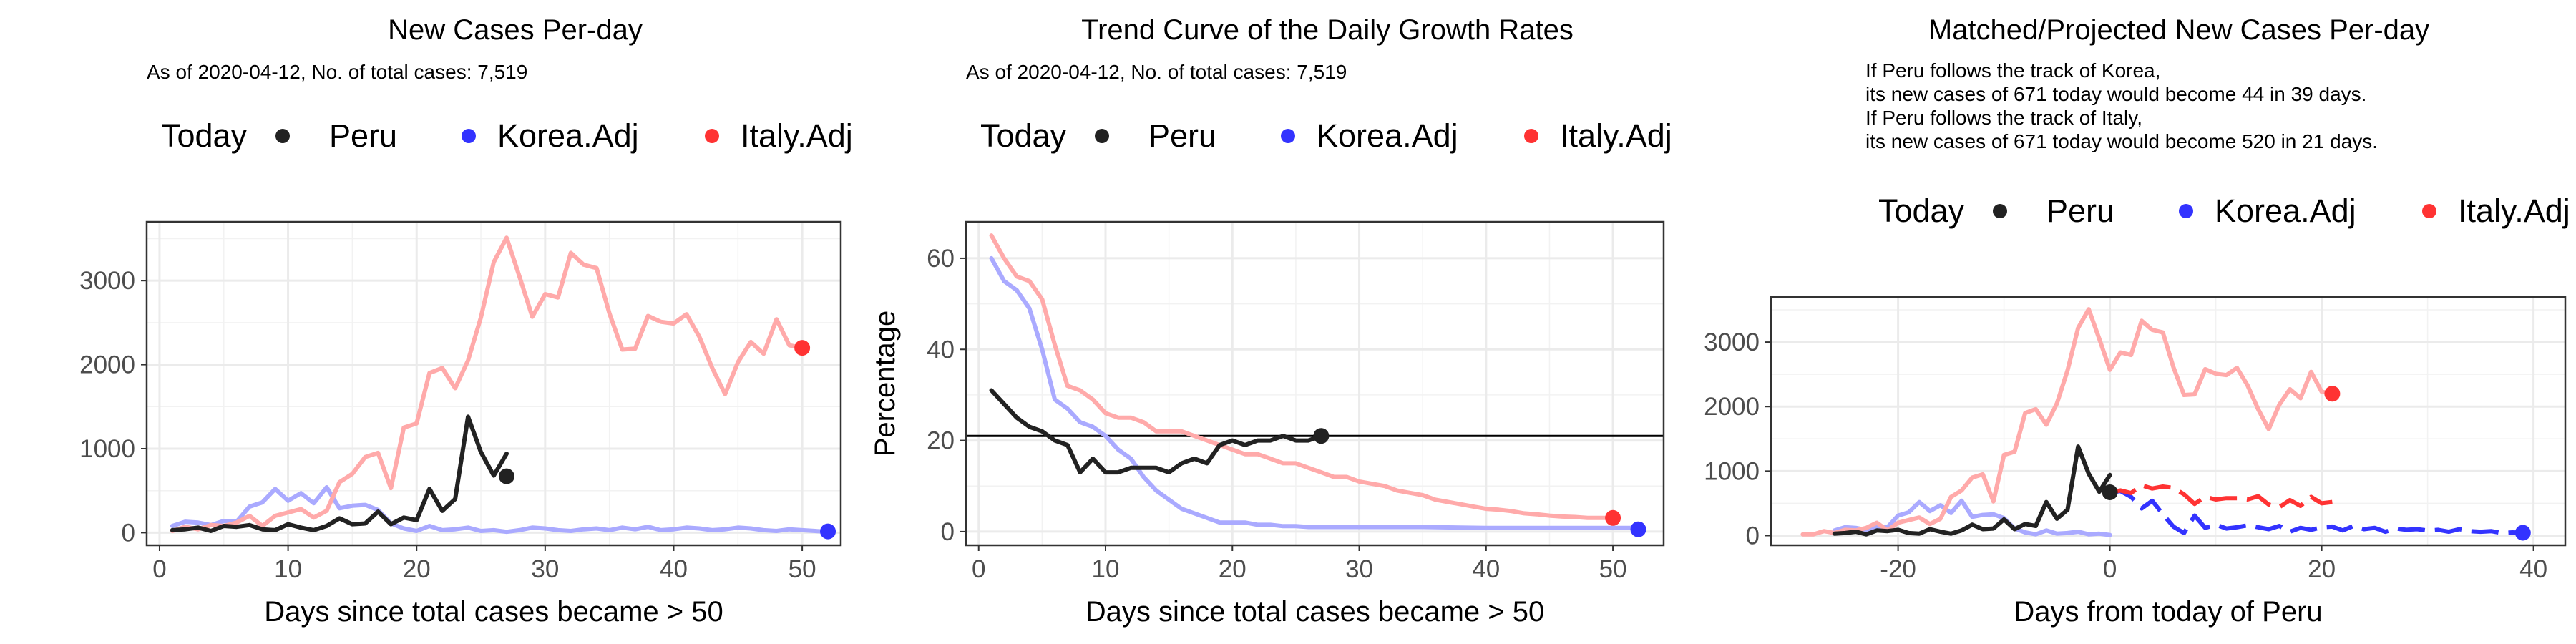 Image resolution: width=2576 pixels, height=644 pixels. Describe the element at coordinates (515, 30) in the screenshot. I see `chart-title: New Cases Per-day` at that location.